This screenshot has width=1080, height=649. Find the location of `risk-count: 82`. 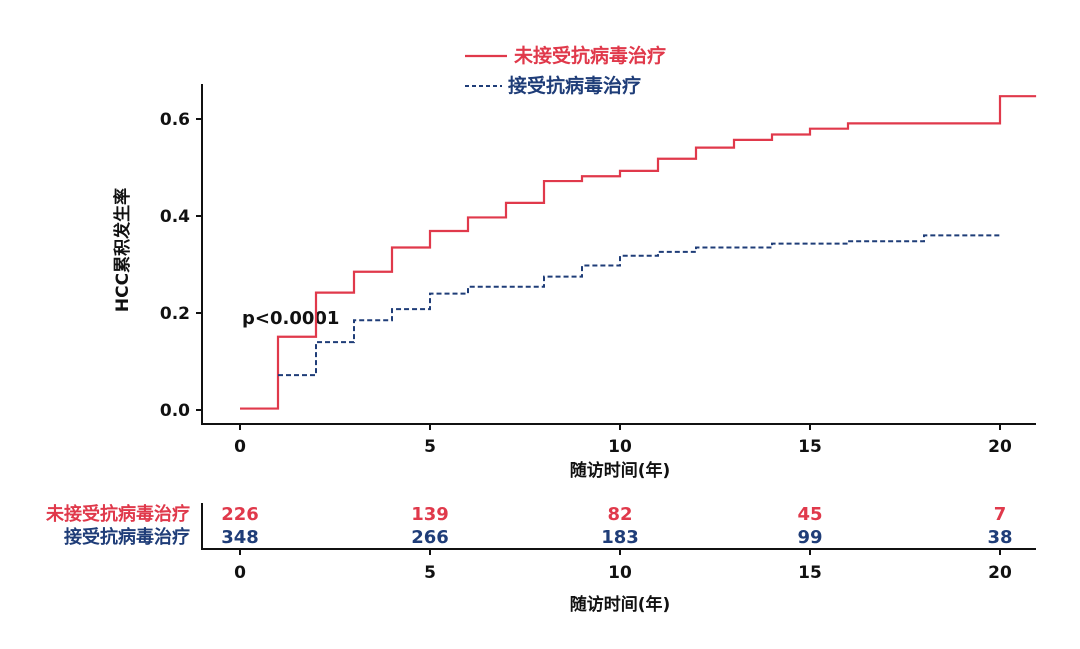

risk-count: 82 is located at coordinates (619, 514).